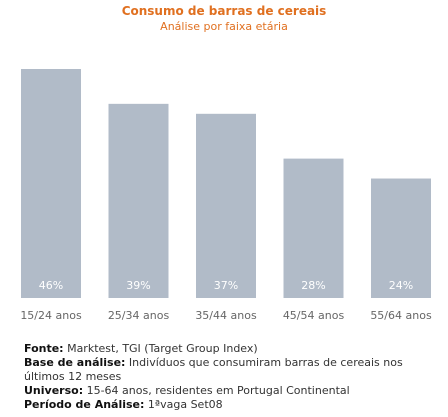 The image size is (448, 417). I want to click on bar-value-label-1: 46%, so click(51, 285).